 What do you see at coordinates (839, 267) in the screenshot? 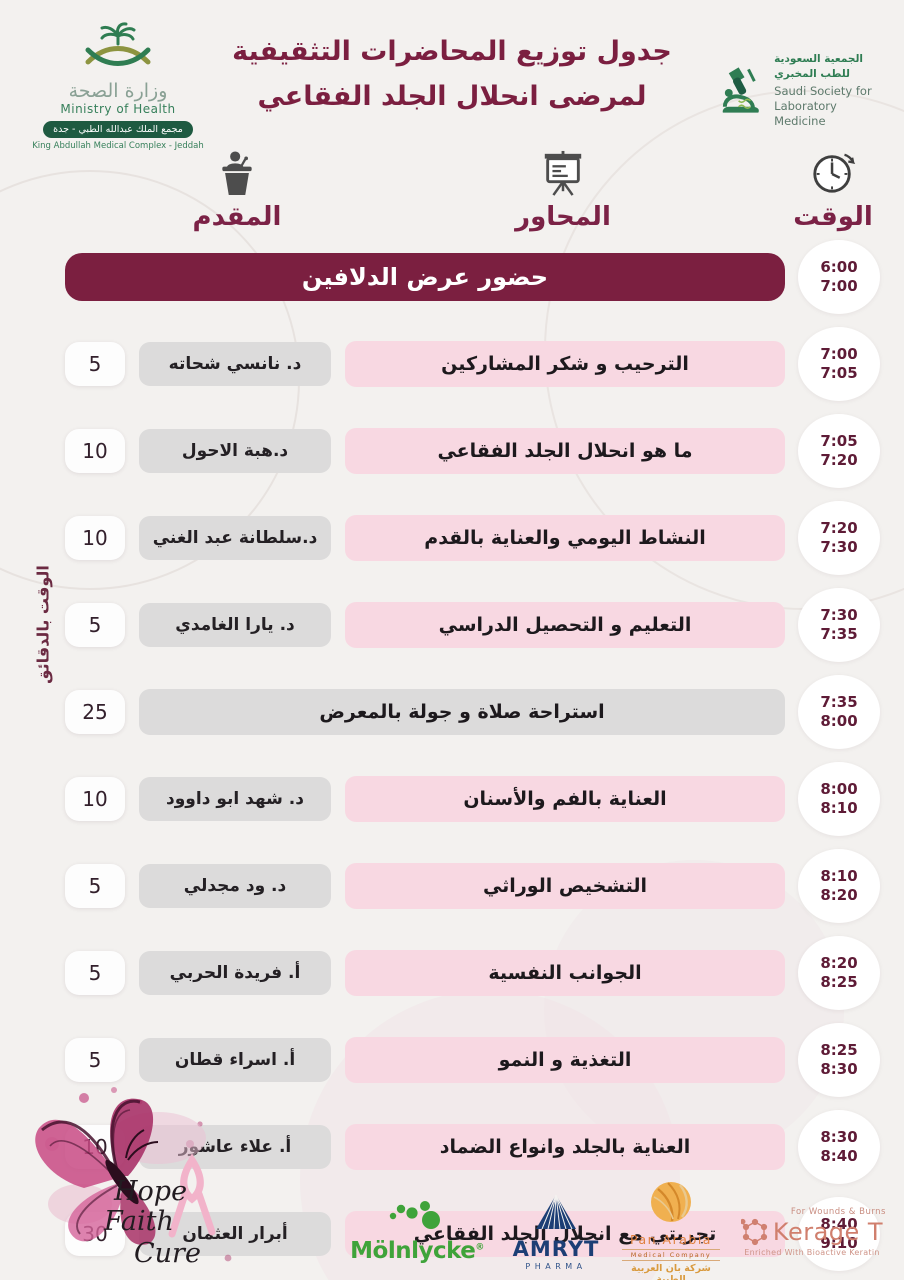
I see `time-start: 6:00` at bounding box center [839, 267].